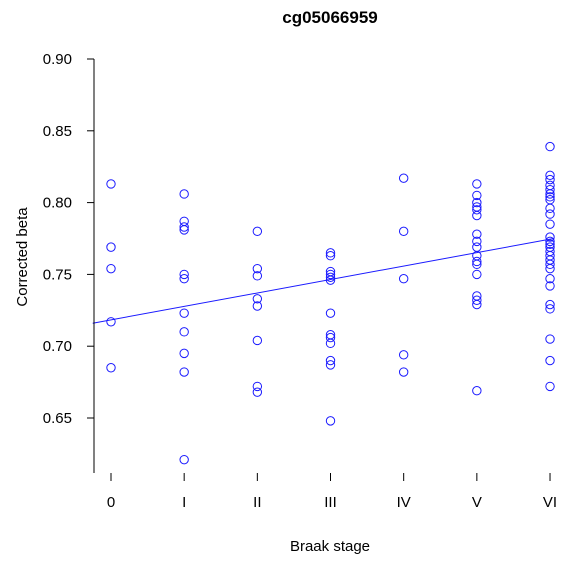 The height and width of the screenshot is (562, 572). Describe the element at coordinates (330, 502) in the screenshot. I see `x-tick-label: III` at that location.